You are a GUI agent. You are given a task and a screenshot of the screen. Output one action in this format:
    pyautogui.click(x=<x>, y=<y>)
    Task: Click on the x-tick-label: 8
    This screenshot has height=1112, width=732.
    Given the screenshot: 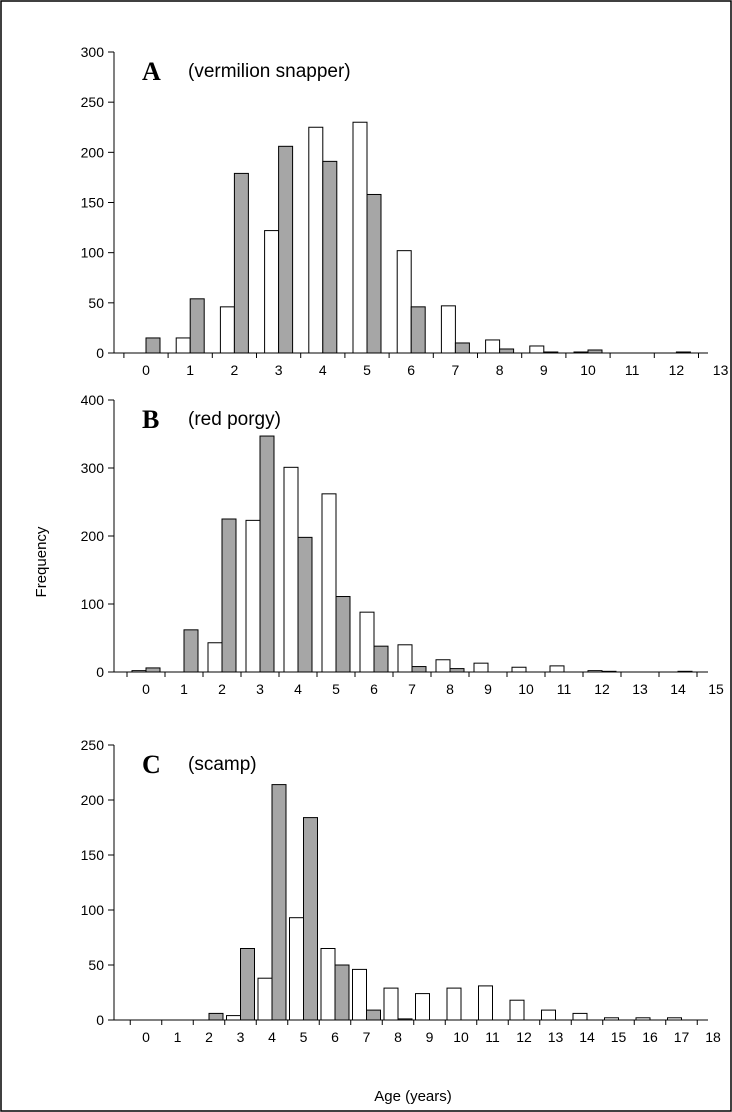 What is the action you would take?
    pyautogui.click(x=450, y=689)
    